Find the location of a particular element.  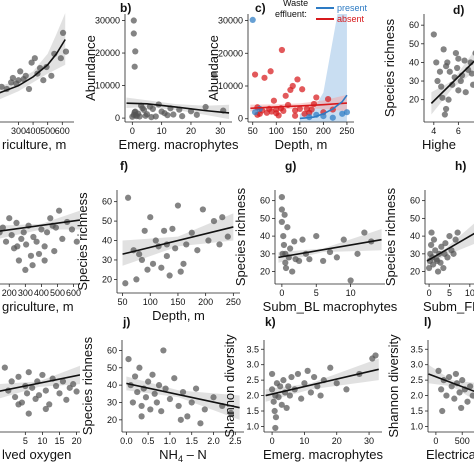

y-tick-label: 40 is located at coordinates (414, 62).